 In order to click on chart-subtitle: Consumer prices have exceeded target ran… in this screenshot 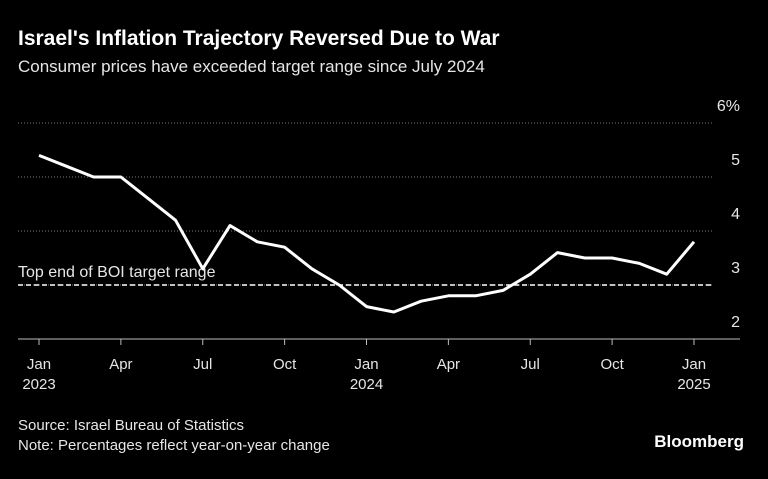, I will do `click(251, 66)`.